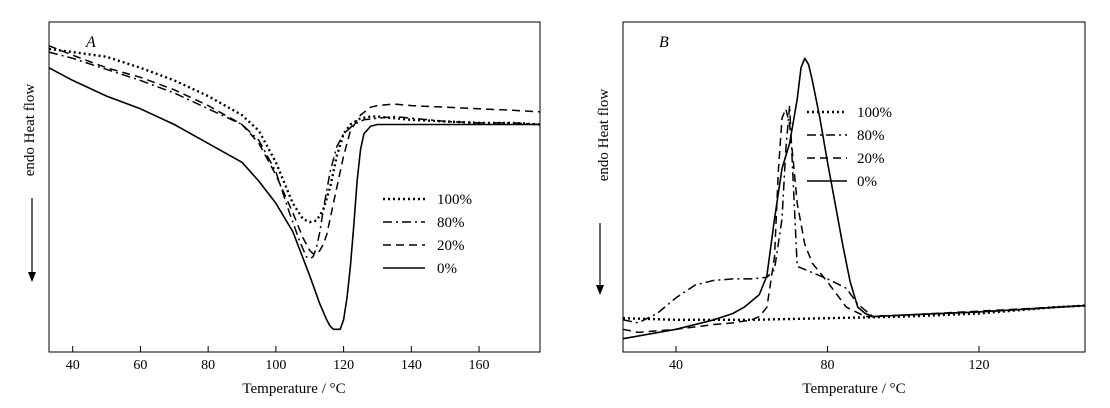 This screenshot has width=1110, height=408. I want to click on panel-a-x-ticks: 40 60 80 100 120 140 160, so click(278, 359).